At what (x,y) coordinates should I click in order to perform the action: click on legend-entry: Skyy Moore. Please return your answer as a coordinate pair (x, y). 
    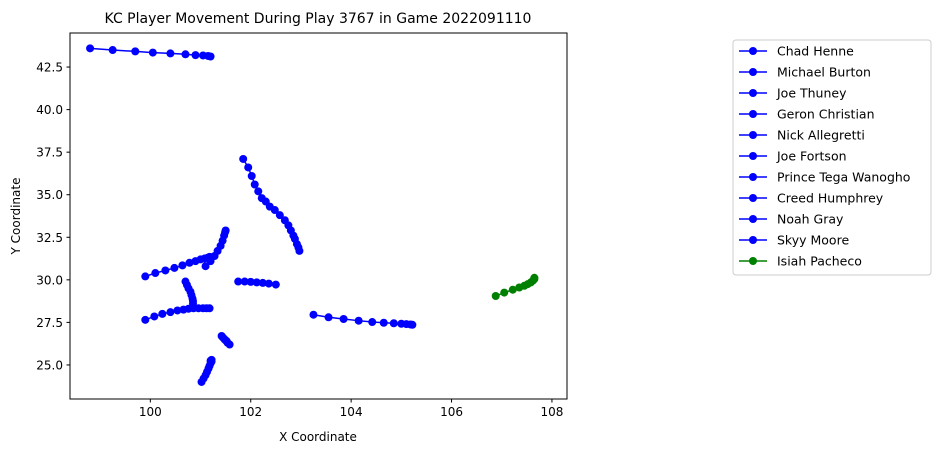
    Looking at the image, I should click on (794, 240).